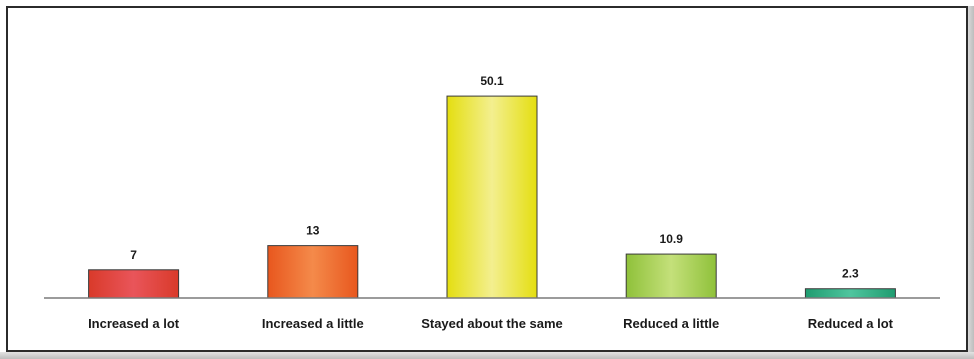 This screenshot has width=974, height=359. What do you see at coordinates (851, 323) in the screenshot?
I see `category-label-5: Reduced a lot` at bounding box center [851, 323].